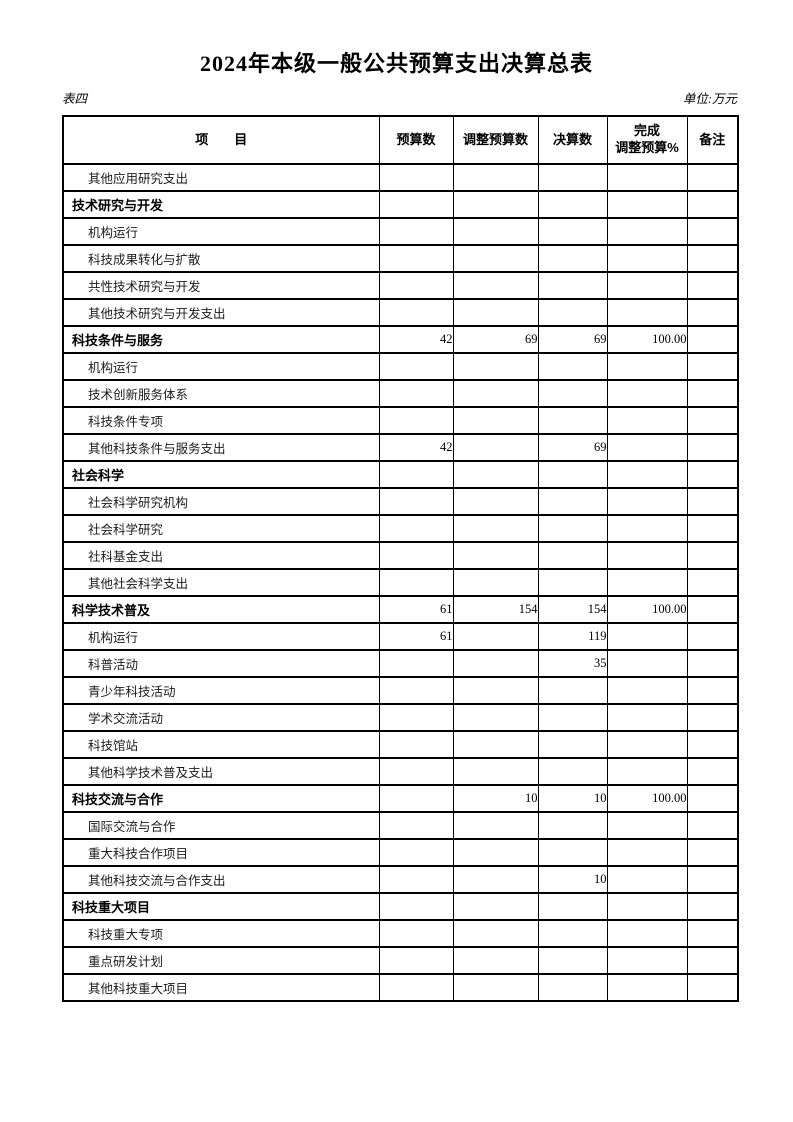  What do you see at coordinates (221, 177) in the screenshot?
I see `item-label-cell: 其他应用研究支出` at bounding box center [221, 177].